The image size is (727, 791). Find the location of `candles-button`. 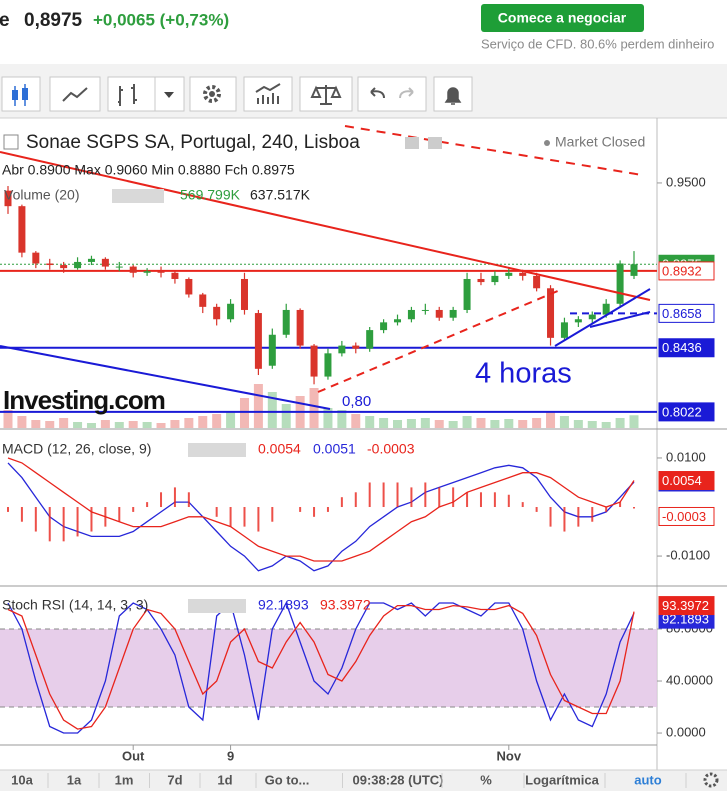

candles-button is located at coordinates (21, 94).